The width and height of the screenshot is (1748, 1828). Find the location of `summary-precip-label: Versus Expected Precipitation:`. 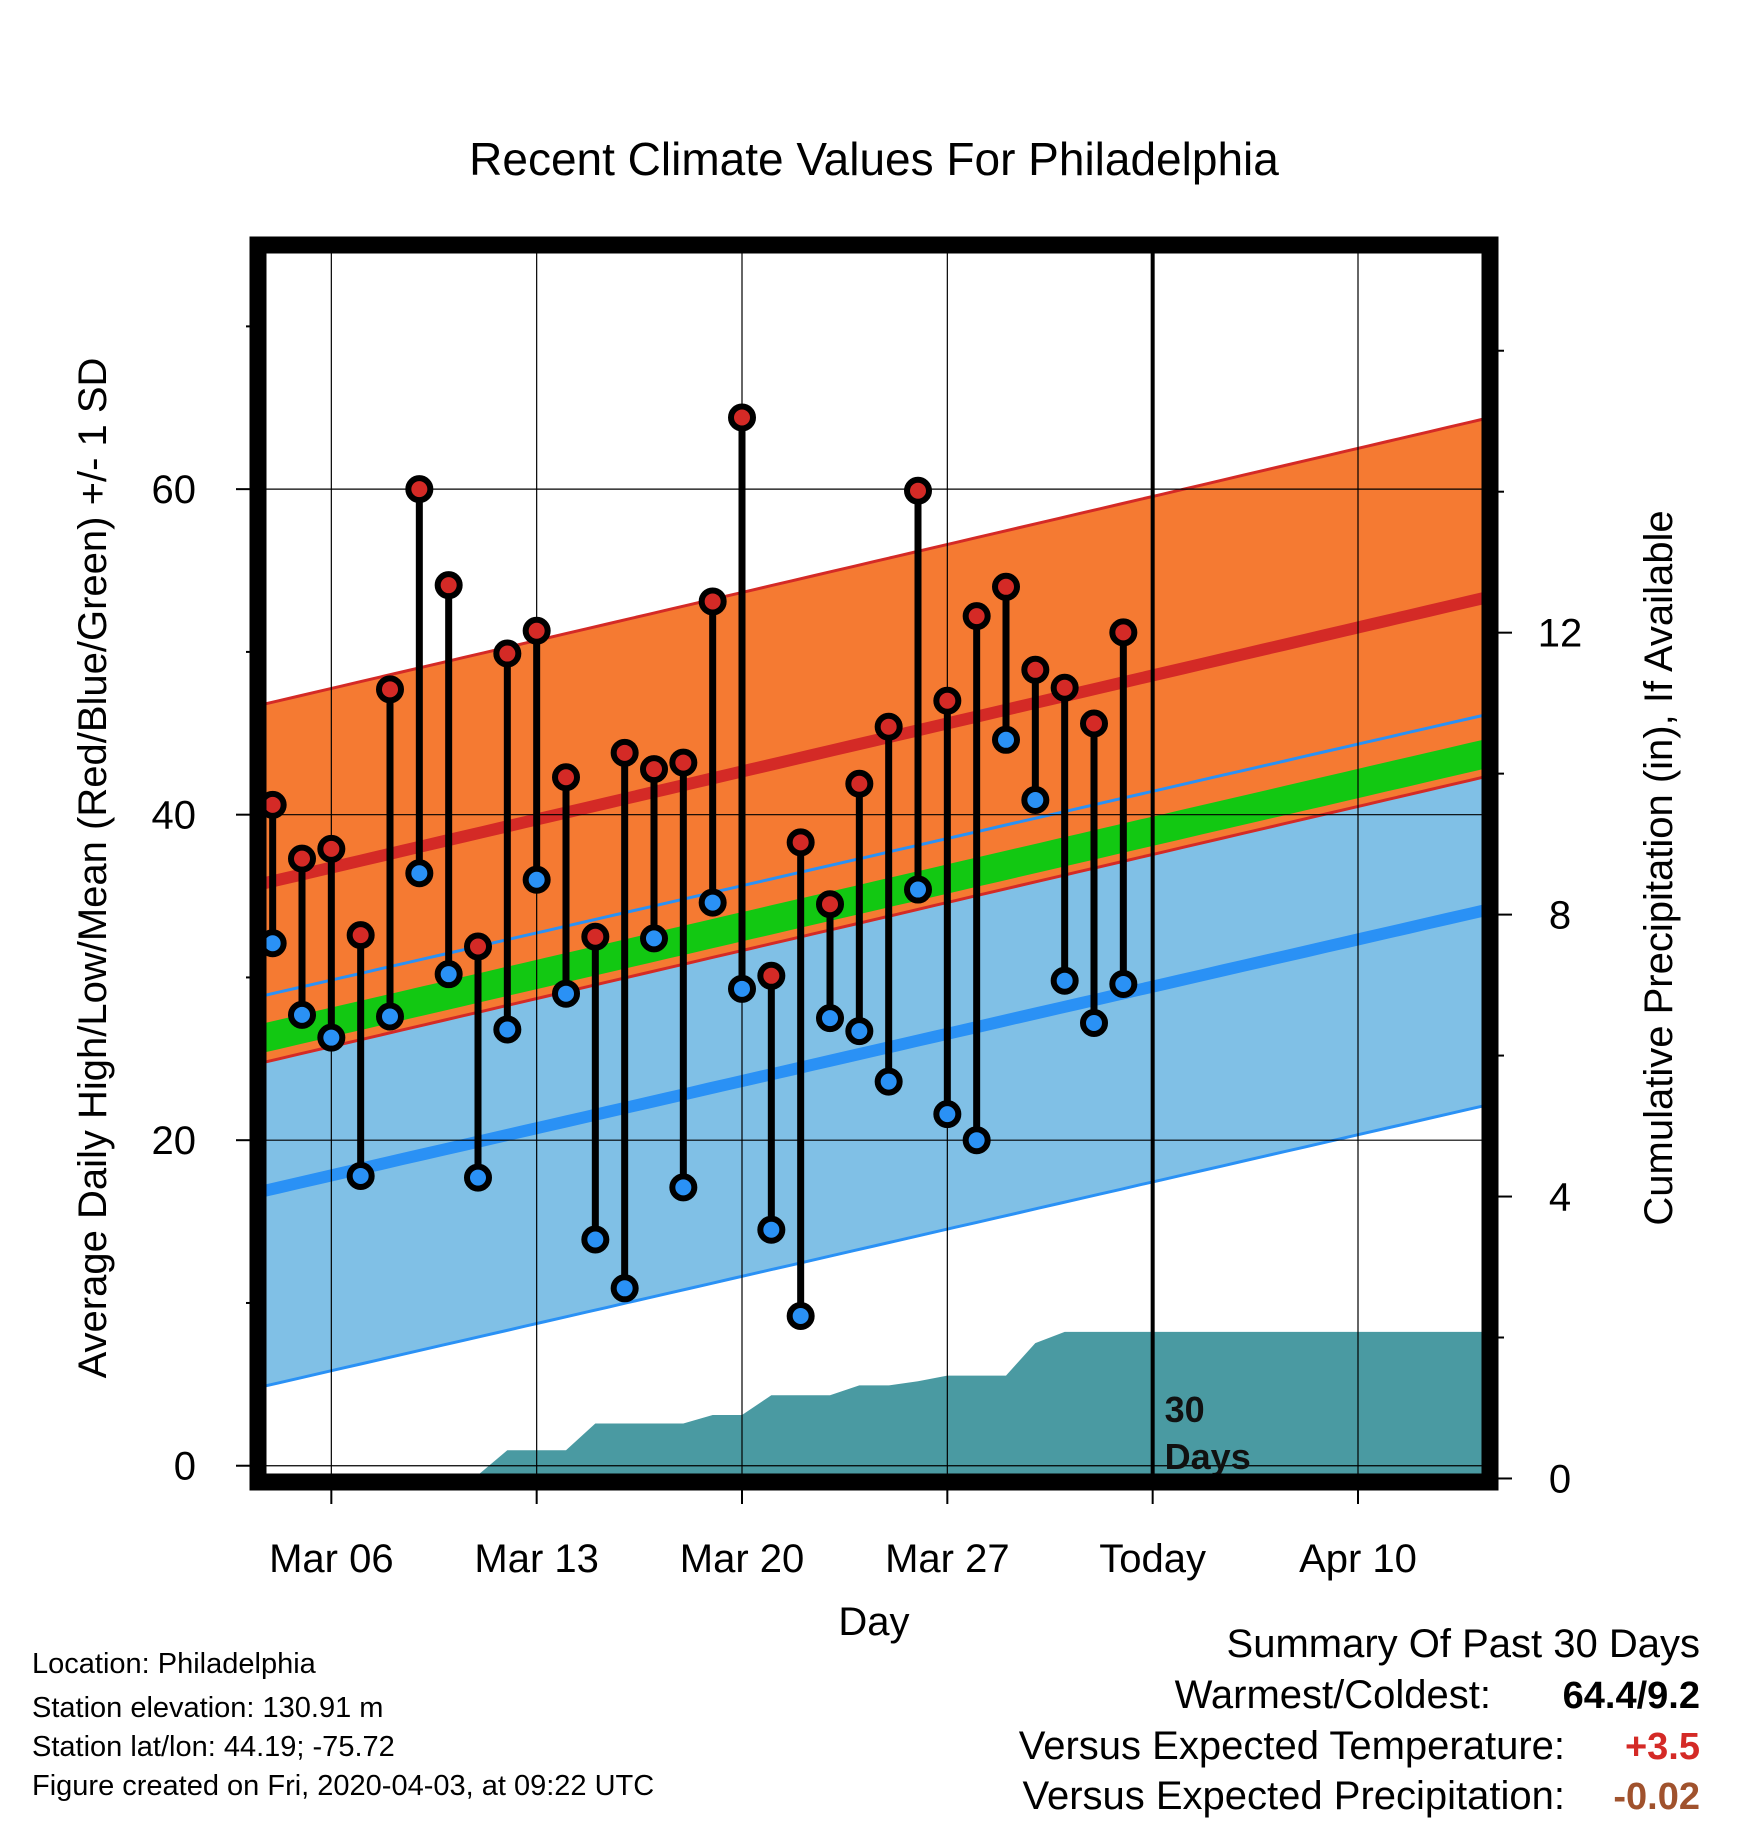

summary-precip-label: Versus Expected Precipitation: is located at coordinates (1293, 1796).